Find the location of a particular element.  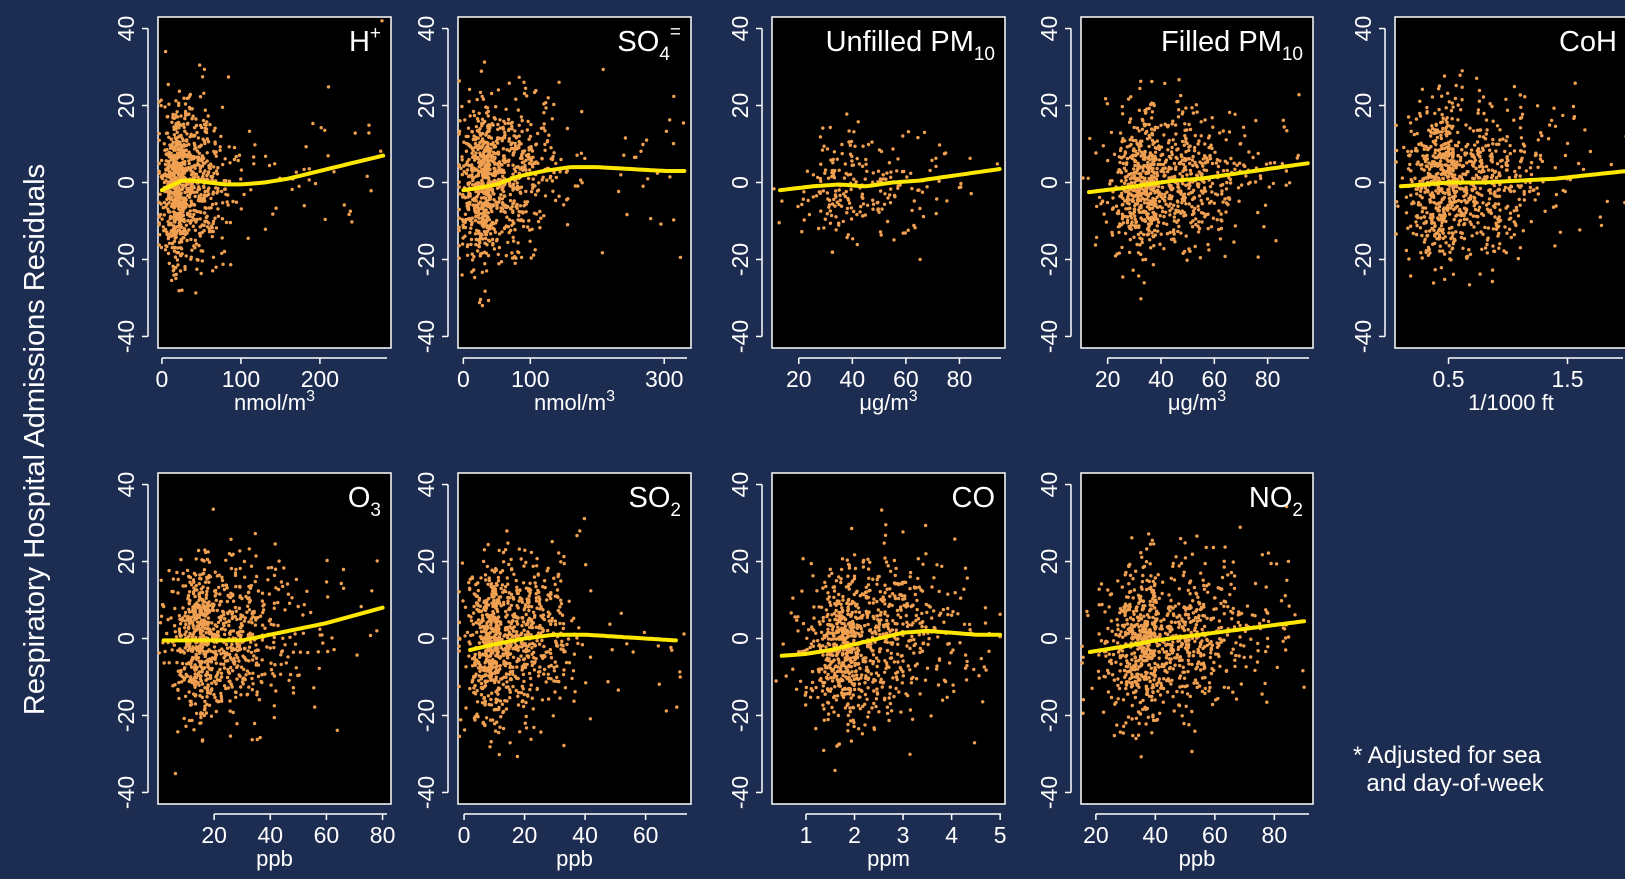

x-tick-label: 80 is located at coordinates (1268, 379).